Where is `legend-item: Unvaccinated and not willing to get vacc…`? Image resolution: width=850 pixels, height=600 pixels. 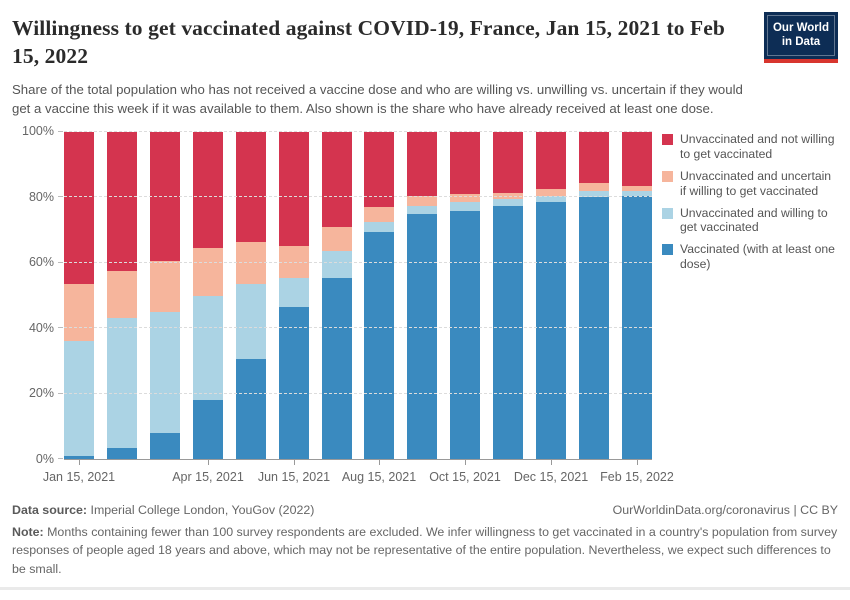
legend-item: Unvaccinated and not willing to get vacc… is located at coordinates (750, 147).